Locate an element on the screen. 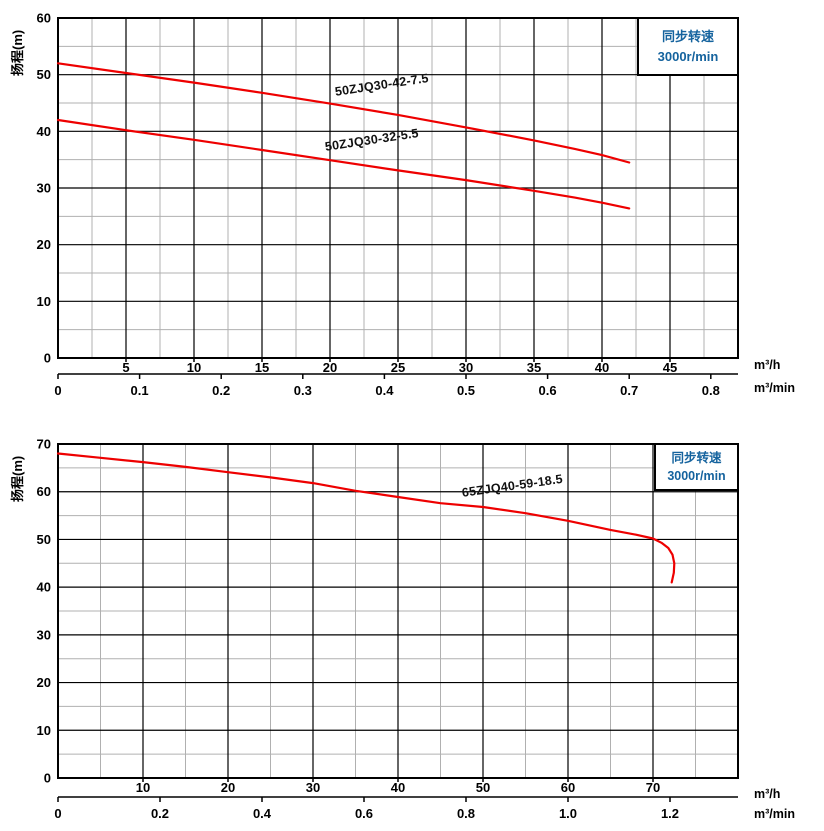 The image size is (824, 831). secondary-x-tick-label: 0.7 is located at coordinates (629, 390).